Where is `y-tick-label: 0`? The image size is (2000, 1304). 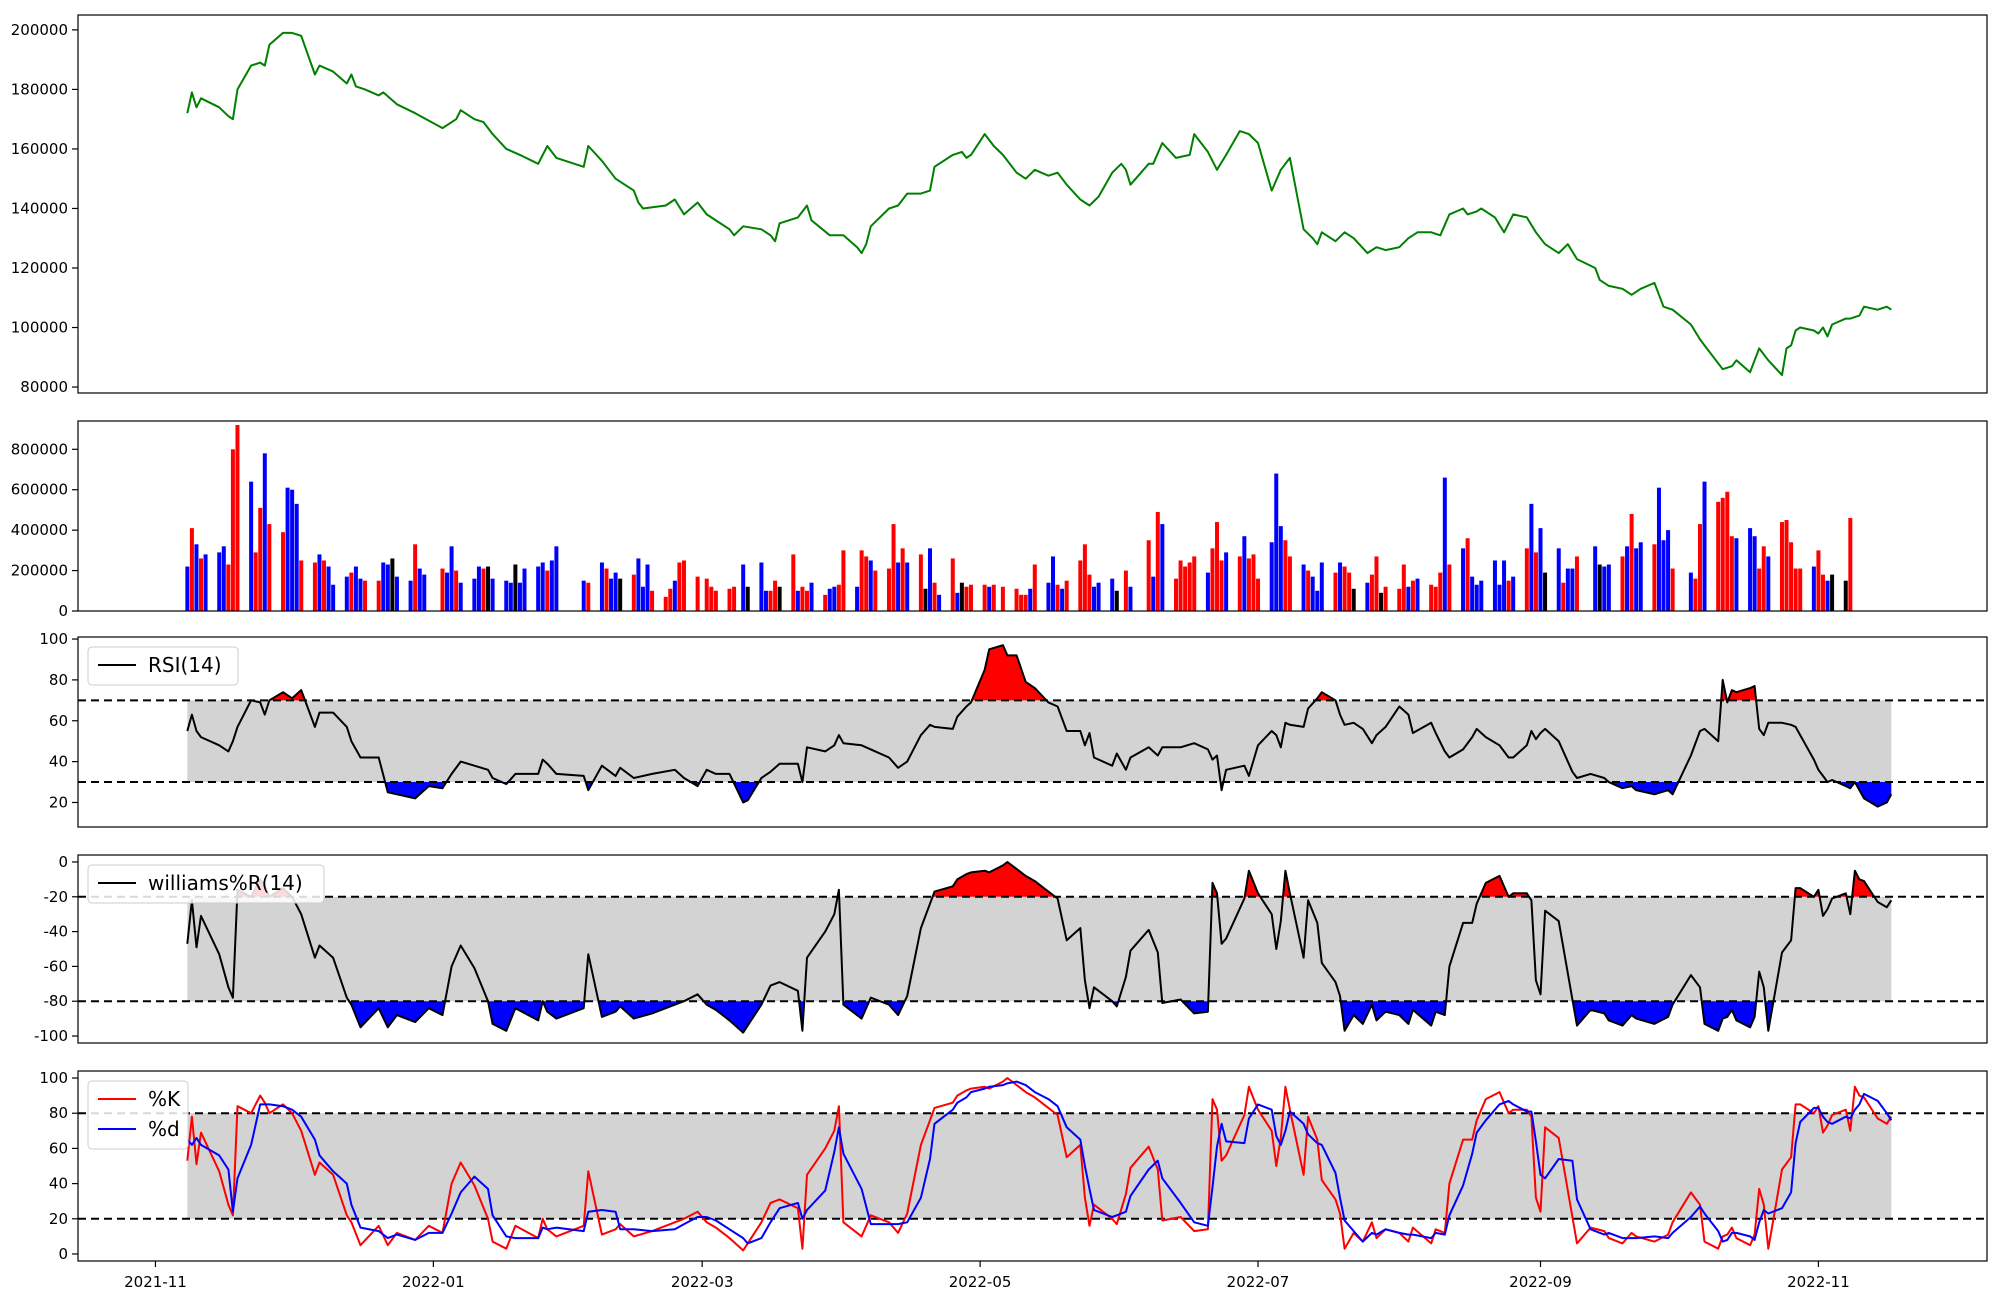 y-tick-label: 0 is located at coordinates (63, 862).